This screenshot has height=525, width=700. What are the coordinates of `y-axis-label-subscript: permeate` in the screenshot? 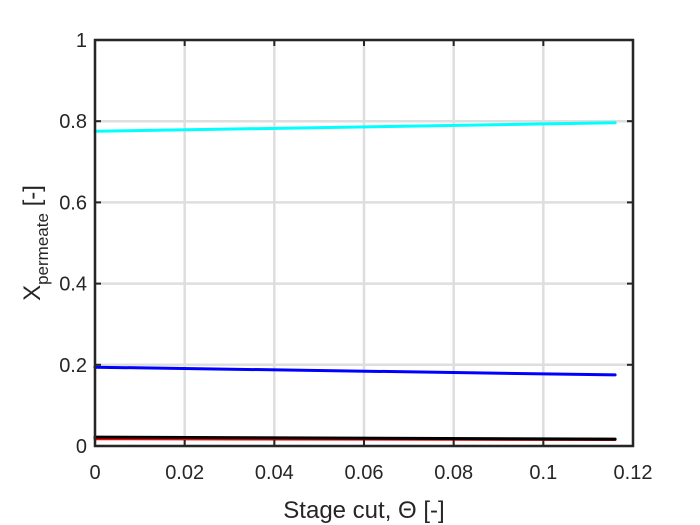 It's located at (42, 249).